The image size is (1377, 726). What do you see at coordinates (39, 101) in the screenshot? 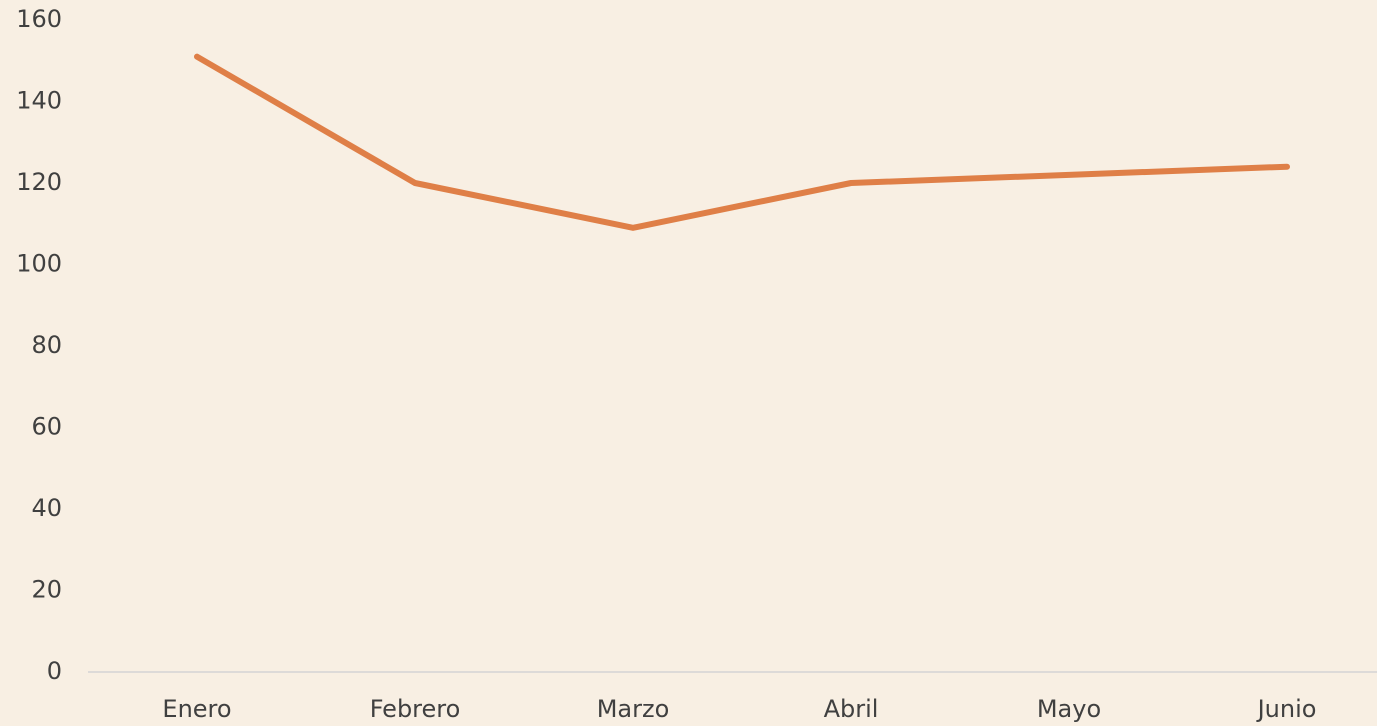
I see `y-tick-label: 140` at bounding box center [39, 101].